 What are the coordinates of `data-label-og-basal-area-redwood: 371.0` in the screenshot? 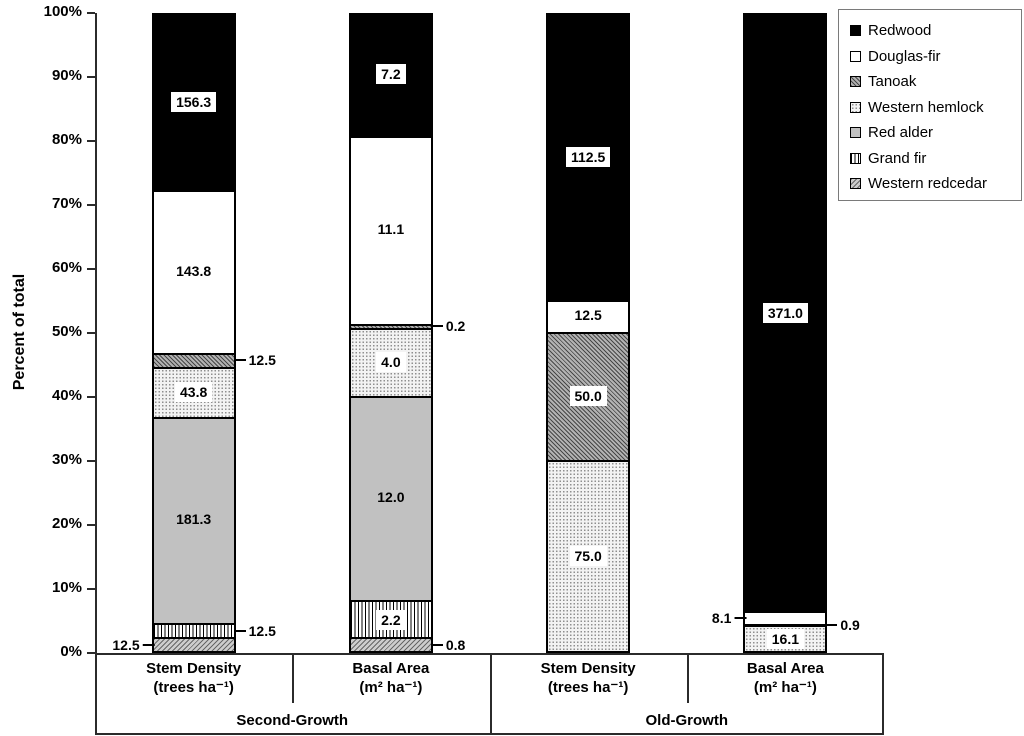 It's located at (785, 312).